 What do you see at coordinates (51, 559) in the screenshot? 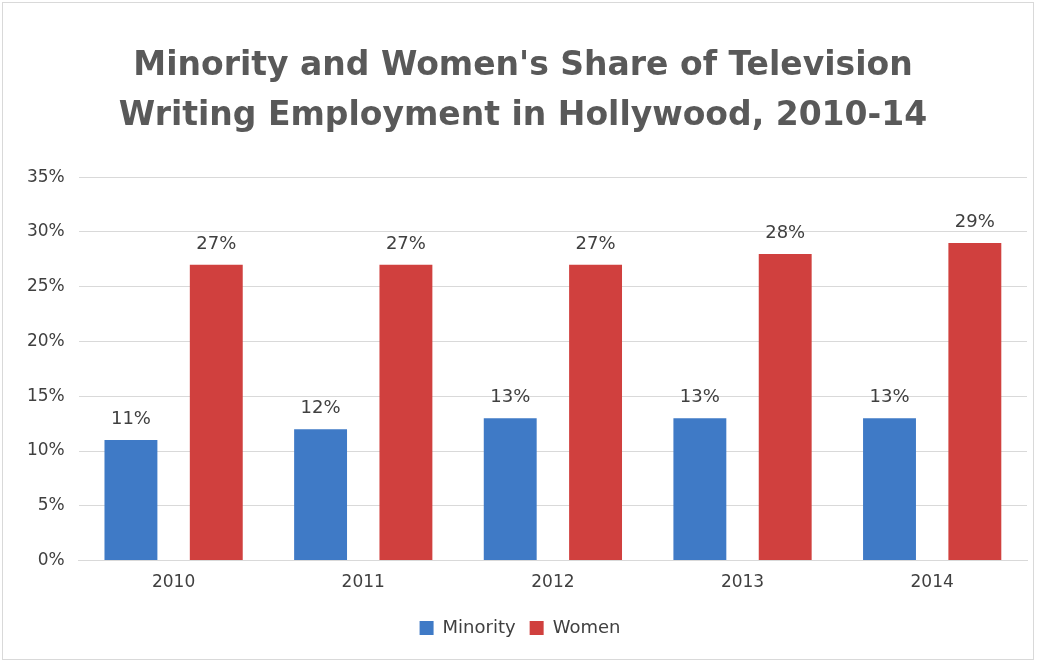
I see `y-tick-label: 0%` at bounding box center [51, 559].